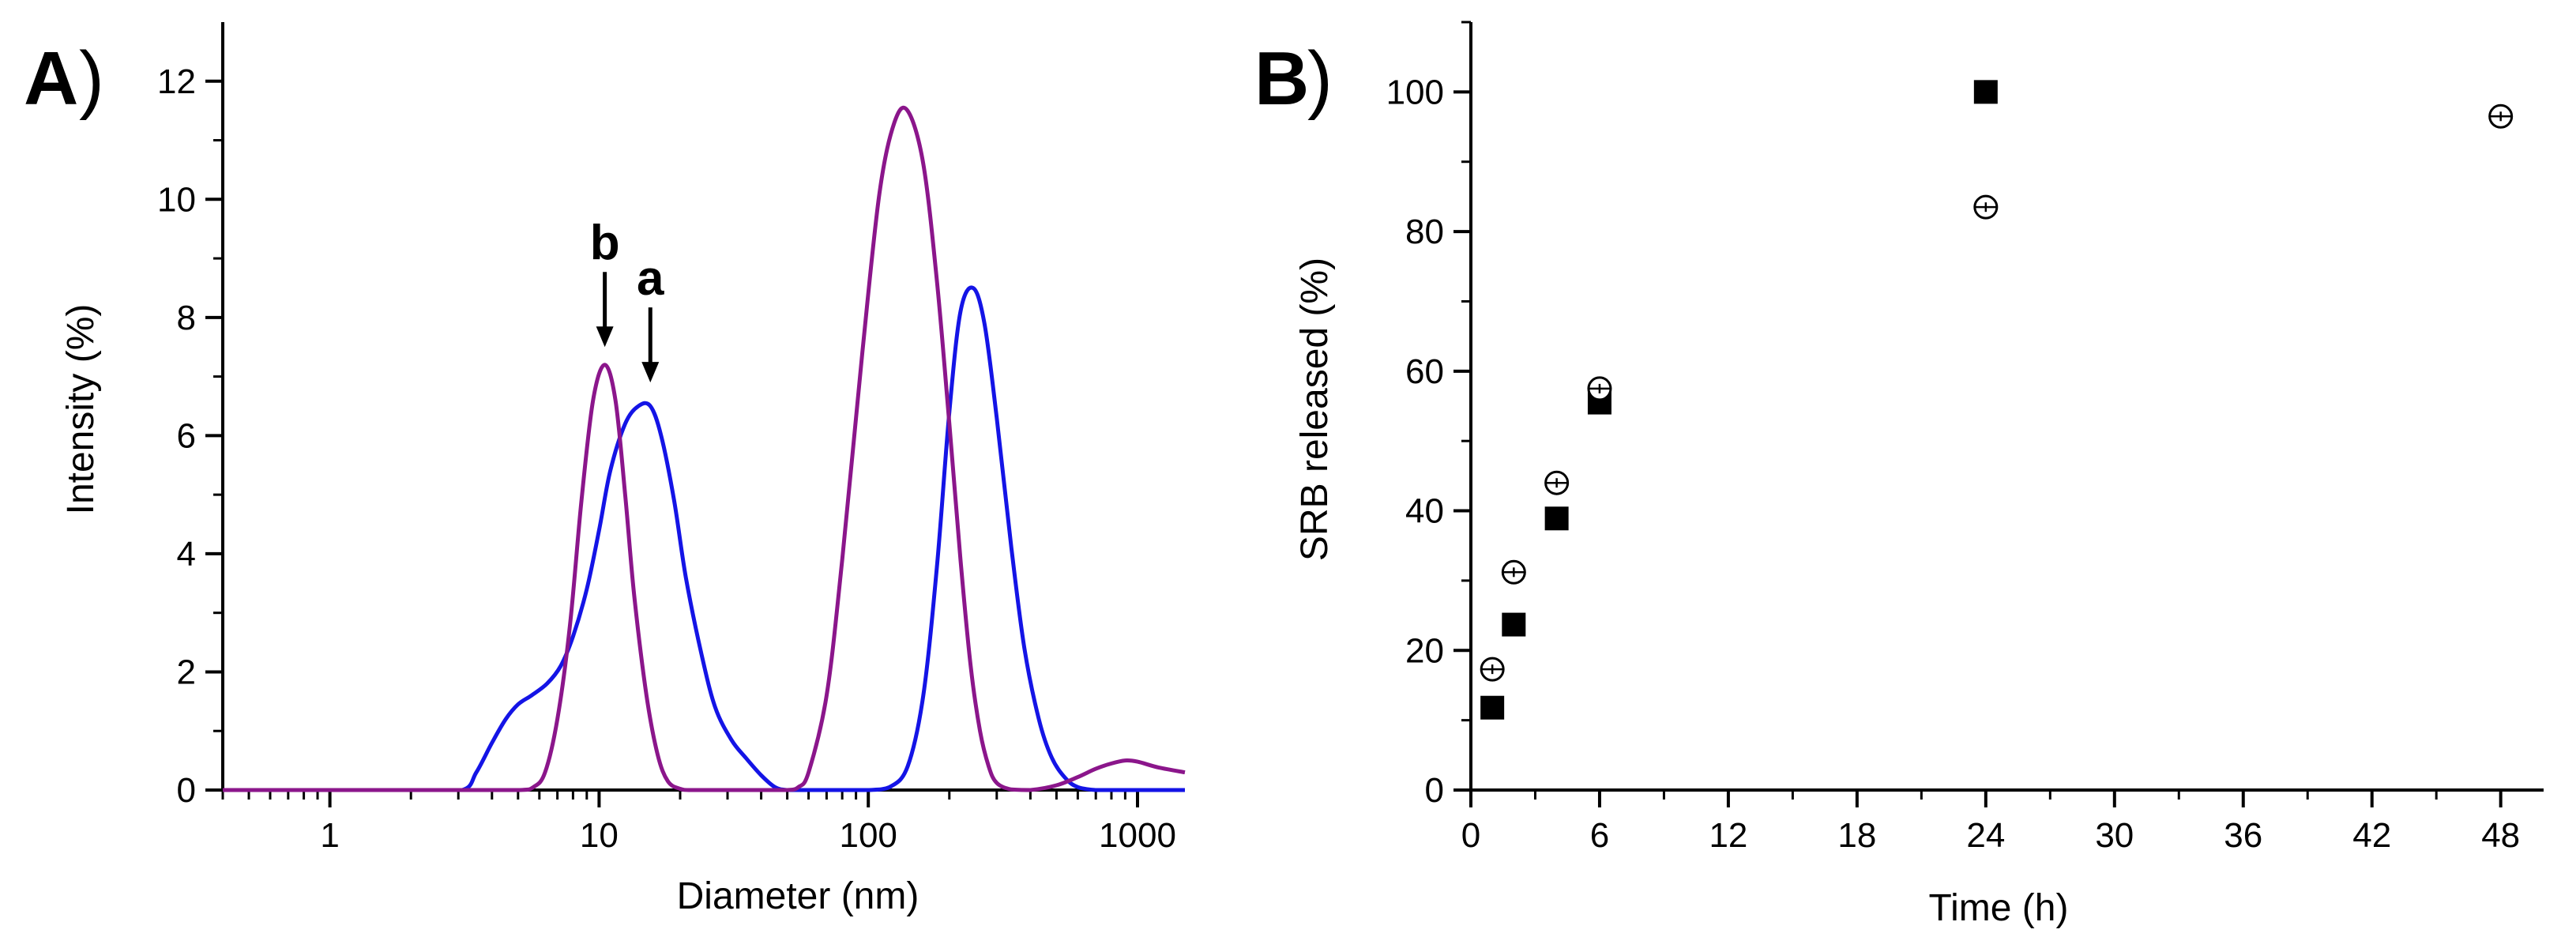  Describe the element at coordinates (1425, 232) in the screenshot. I see `panel-b-y-tick-label: 80` at that location.